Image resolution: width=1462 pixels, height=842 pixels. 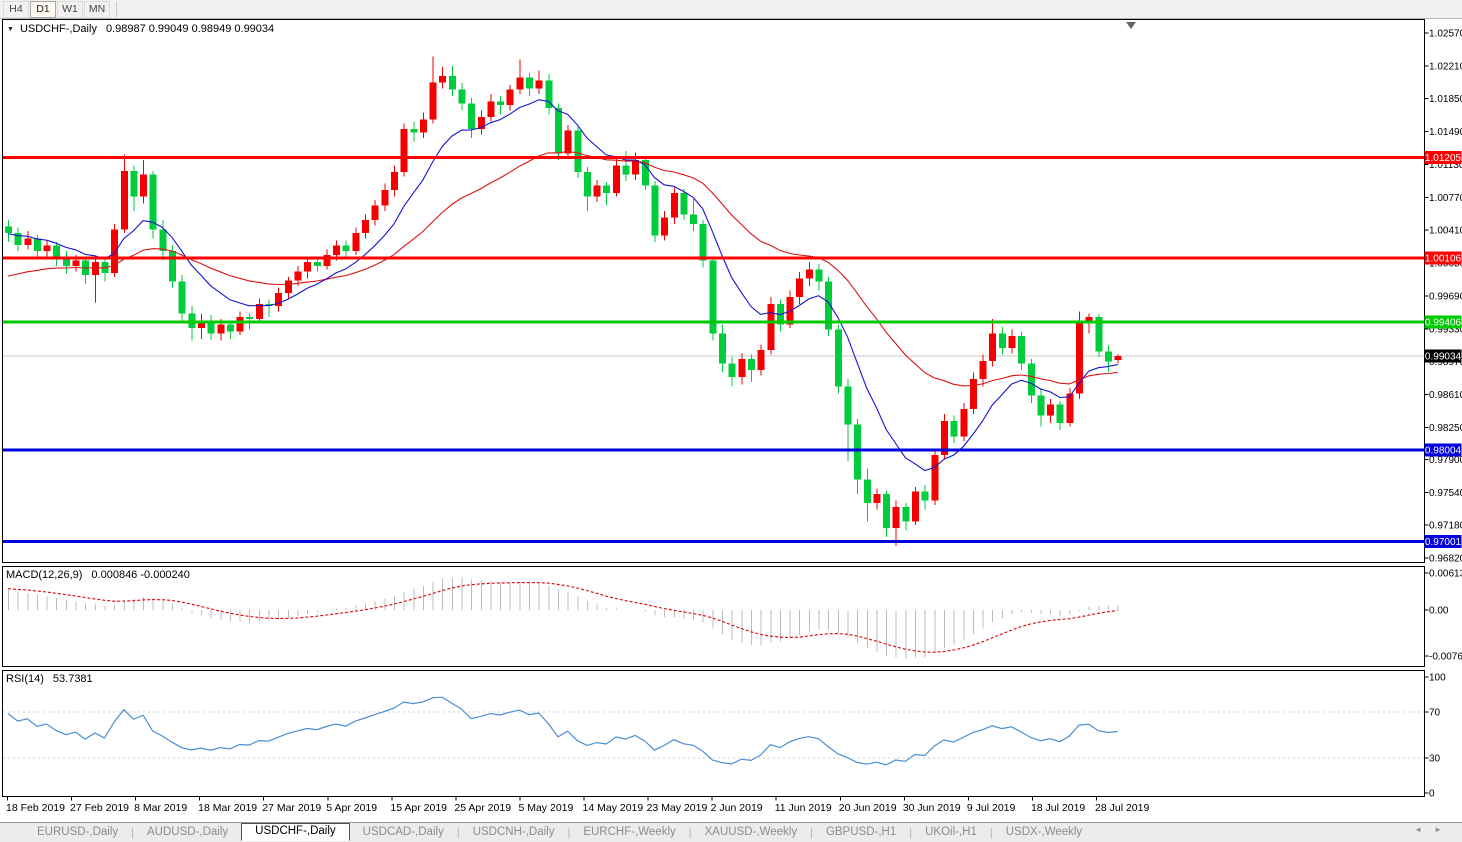 What do you see at coordinates (97, 9) in the screenshot?
I see `timeframe-button-MN: MN` at bounding box center [97, 9].